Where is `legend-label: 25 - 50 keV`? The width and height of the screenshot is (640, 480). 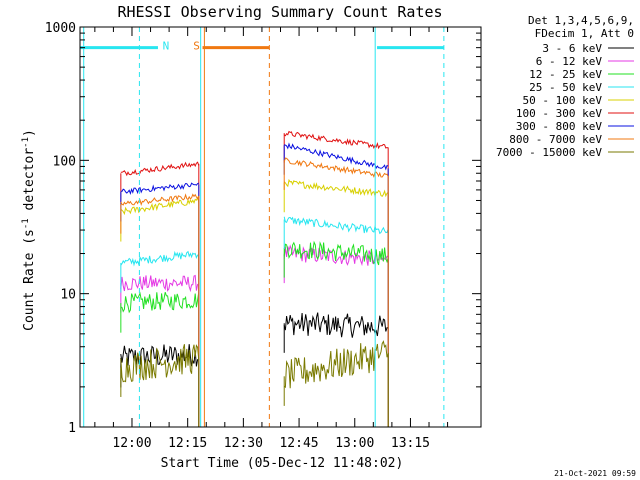
legend-label: 25 - 50 keV is located at coordinates (565, 87).